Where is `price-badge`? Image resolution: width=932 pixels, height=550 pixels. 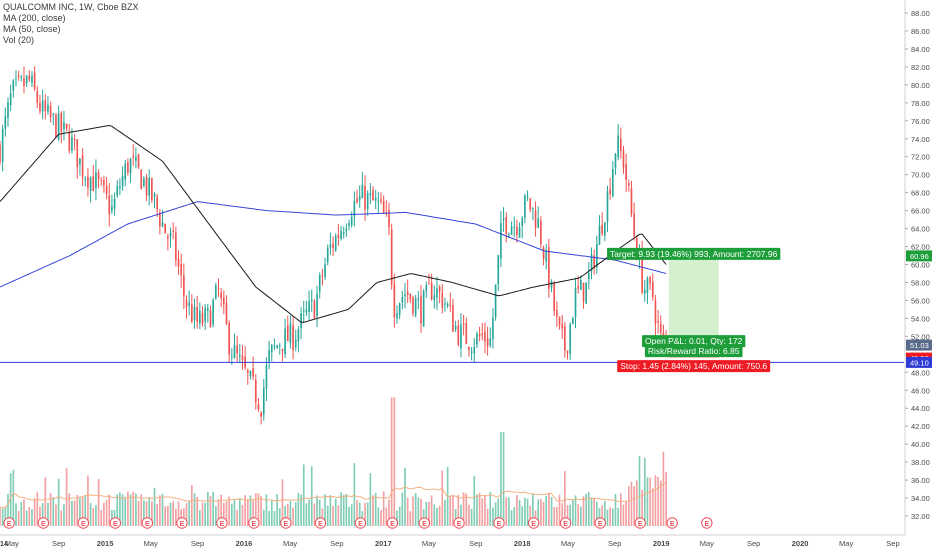
price-badge is located at coordinates (919, 345).